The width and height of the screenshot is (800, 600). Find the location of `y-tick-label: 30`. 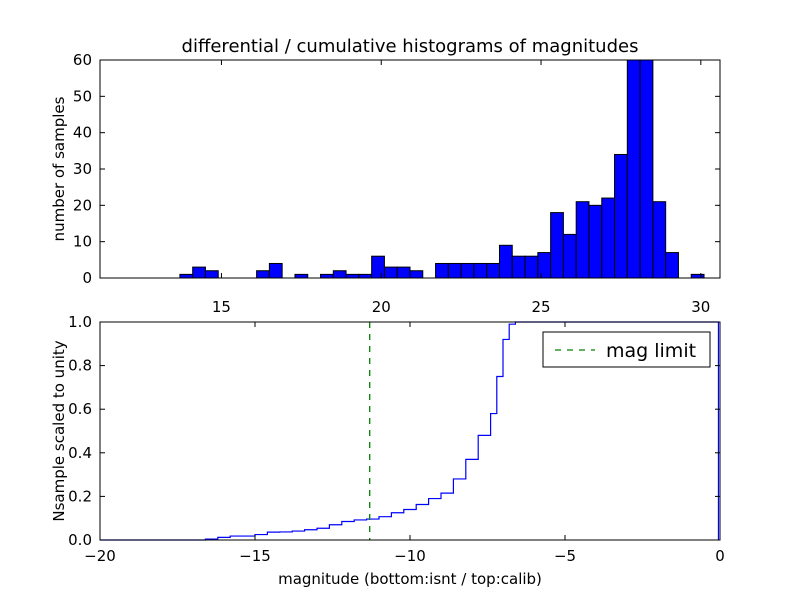

y-tick-label: 30 is located at coordinates (82, 169).